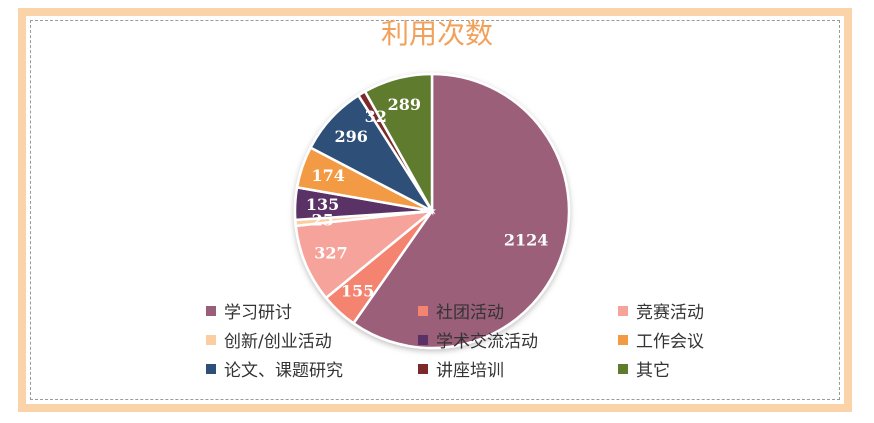 The image size is (874, 423). I want to click on legend-item-1: 社团活动, so click(461, 311).